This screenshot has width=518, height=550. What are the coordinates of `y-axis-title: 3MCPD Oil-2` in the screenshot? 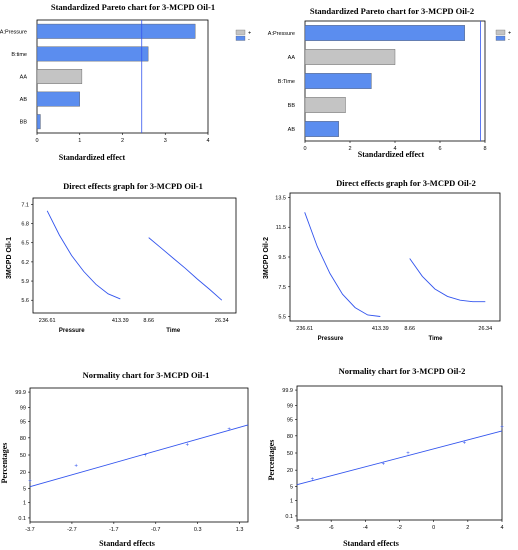 It's located at (266, 258).